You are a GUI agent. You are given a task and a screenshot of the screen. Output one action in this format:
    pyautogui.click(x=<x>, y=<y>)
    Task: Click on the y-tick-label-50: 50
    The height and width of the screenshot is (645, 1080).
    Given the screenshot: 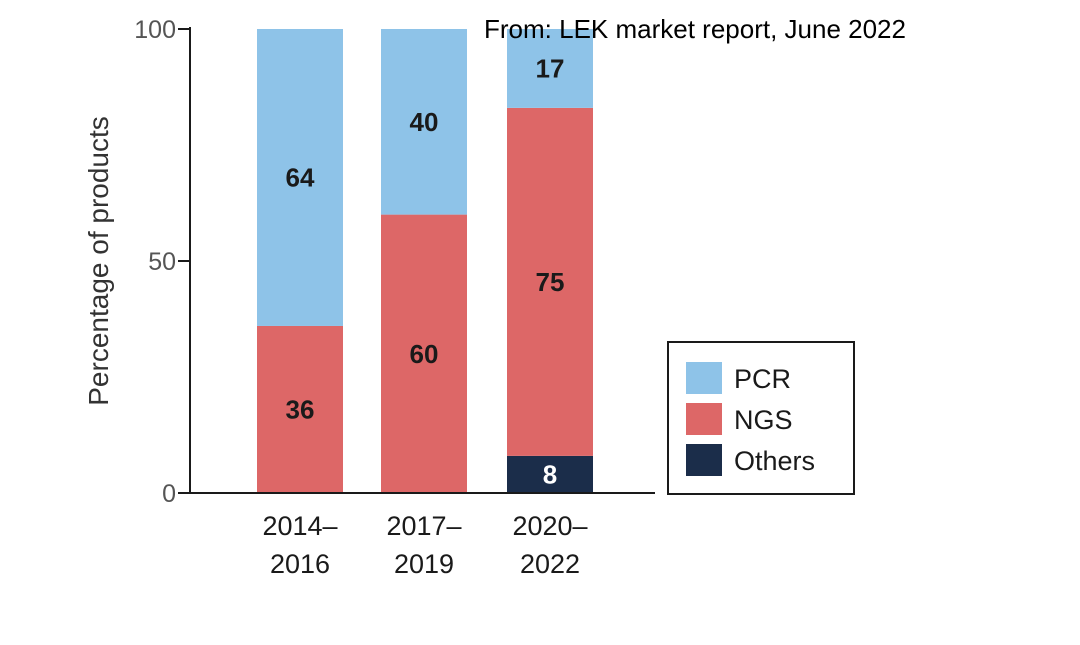 What is the action you would take?
    pyautogui.click(x=162, y=262)
    